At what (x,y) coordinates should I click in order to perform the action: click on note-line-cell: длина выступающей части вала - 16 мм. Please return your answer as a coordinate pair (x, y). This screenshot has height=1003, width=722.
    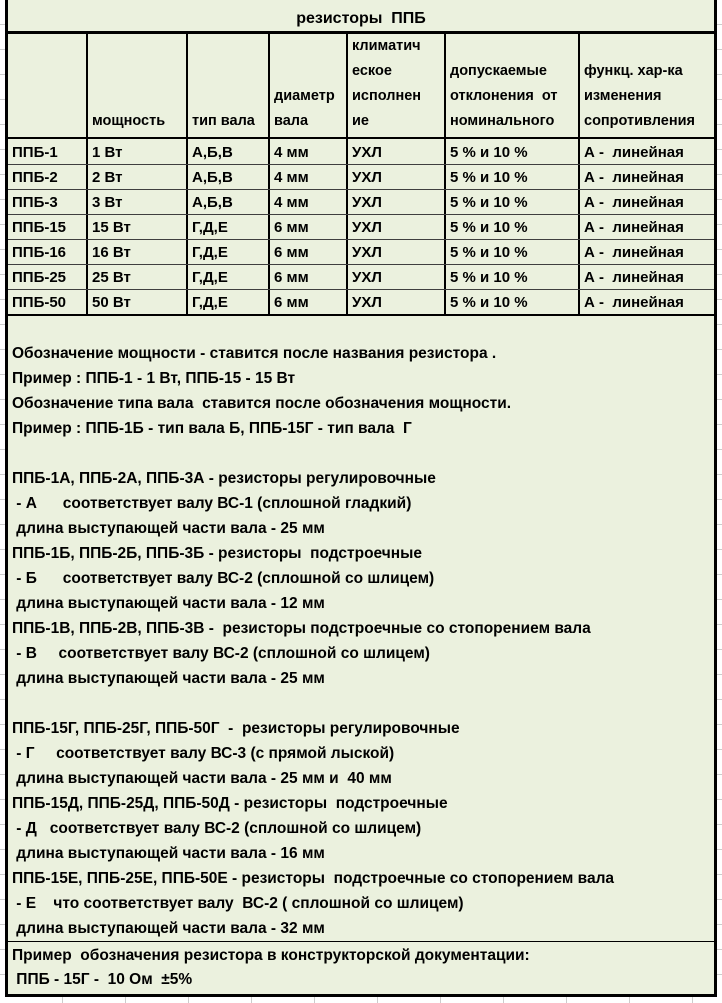
    Looking at the image, I should click on (168, 853).